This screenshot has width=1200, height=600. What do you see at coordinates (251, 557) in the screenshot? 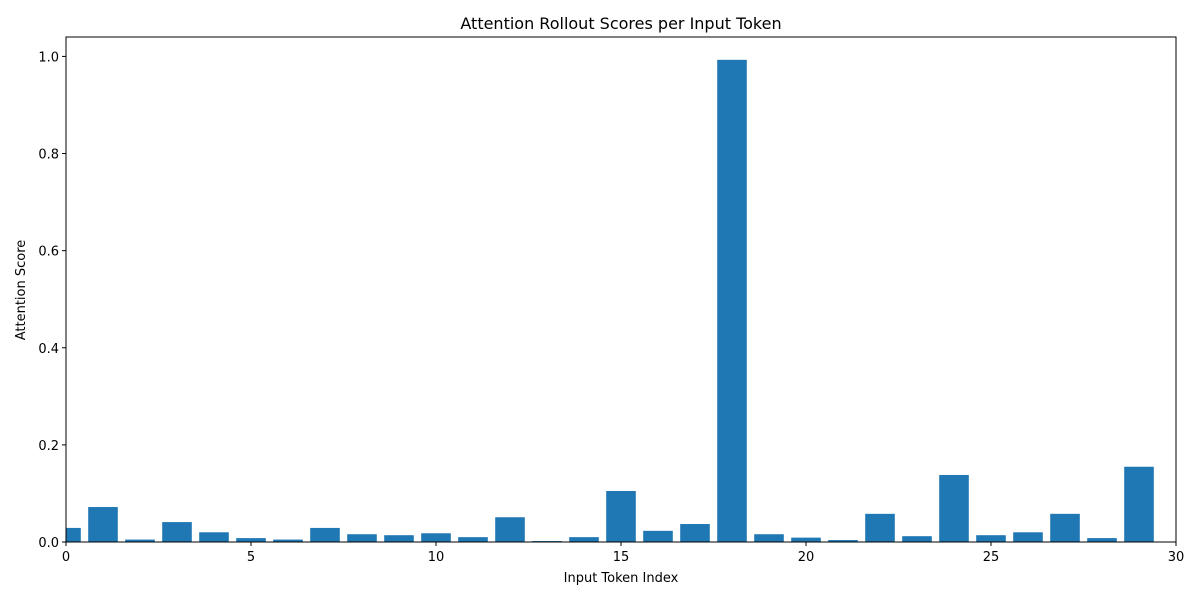
I see `x-tick-label: 5` at bounding box center [251, 557].